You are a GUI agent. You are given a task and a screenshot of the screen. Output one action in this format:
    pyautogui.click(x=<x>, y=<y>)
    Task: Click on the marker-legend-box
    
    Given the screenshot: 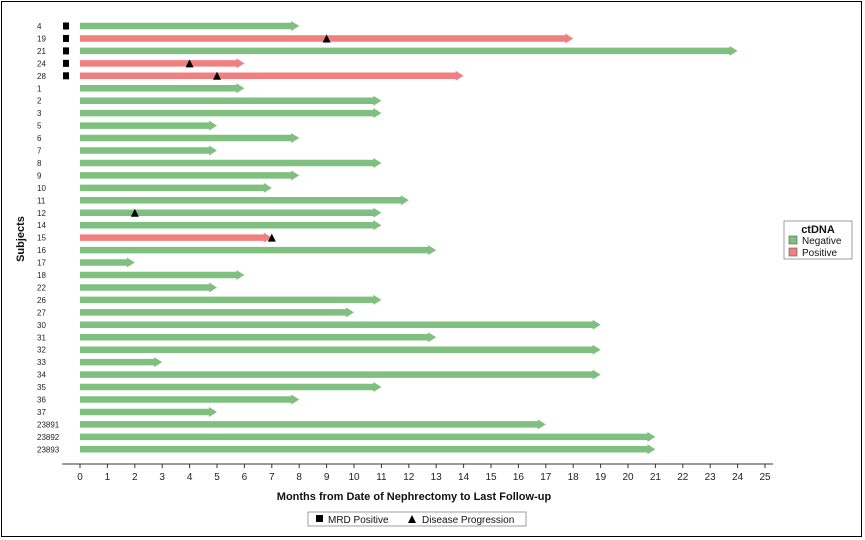 What is the action you would take?
    pyautogui.click(x=417, y=519)
    